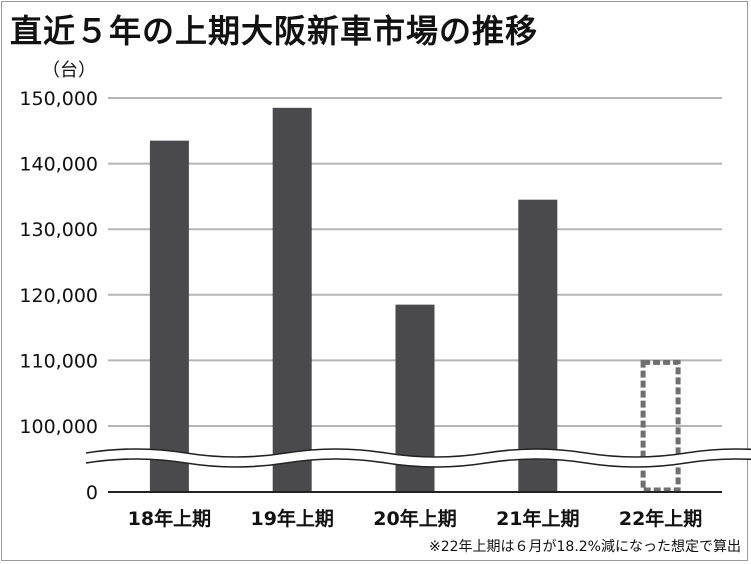 The height and width of the screenshot is (564, 751). Describe the element at coordinates (660, 518) in the screenshot. I see `x-tick-label: 22年上期` at that location.